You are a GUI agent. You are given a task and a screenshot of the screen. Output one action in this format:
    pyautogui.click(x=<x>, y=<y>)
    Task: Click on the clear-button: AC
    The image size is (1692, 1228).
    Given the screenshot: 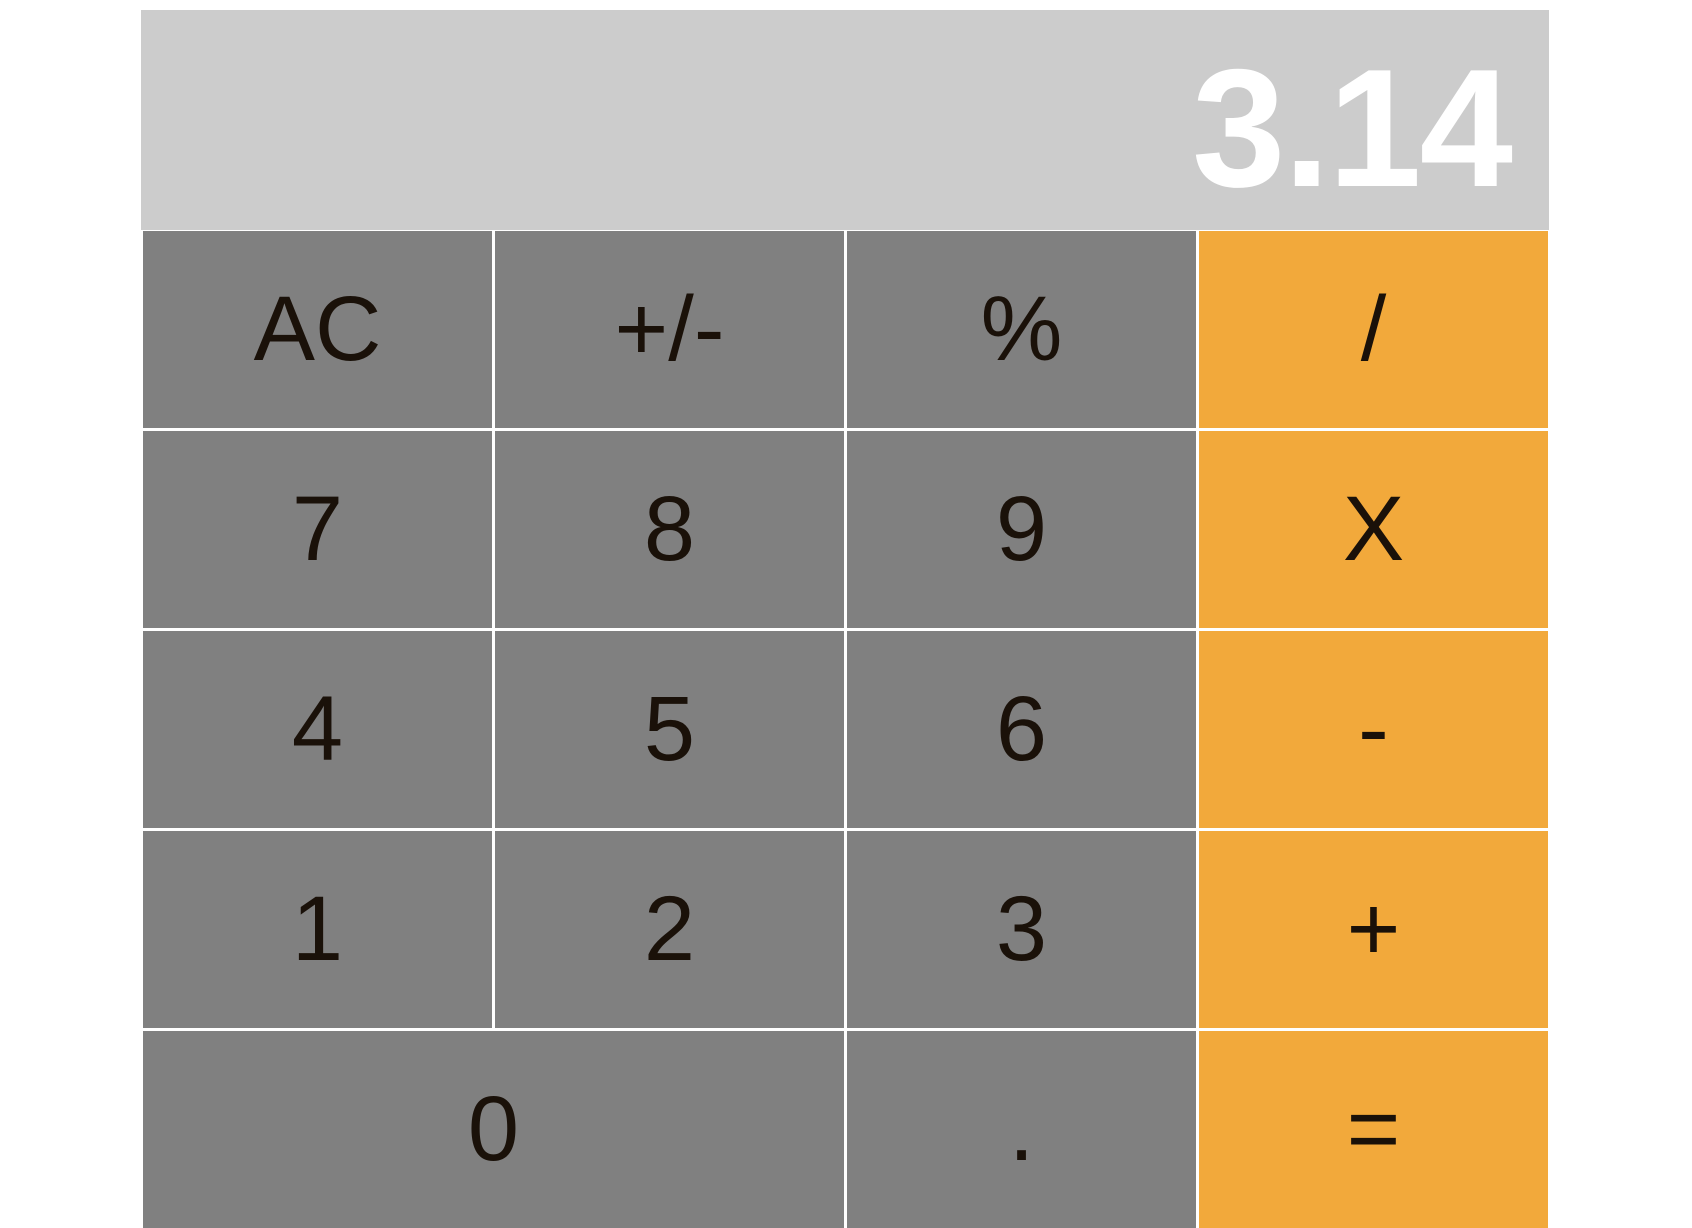 What is the action you would take?
    pyautogui.click(x=317, y=329)
    